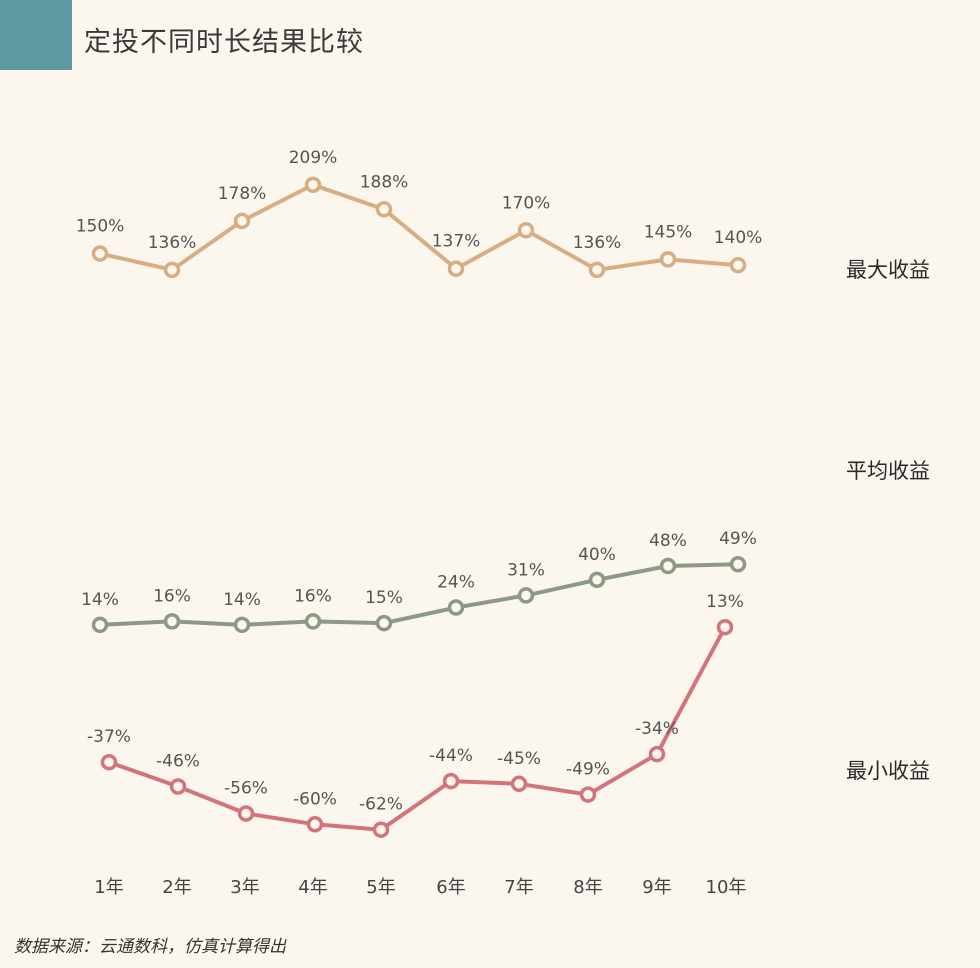  What do you see at coordinates (726, 887) in the screenshot?
I see `x-tick-label: 10年` at bounding box center [726, 887].